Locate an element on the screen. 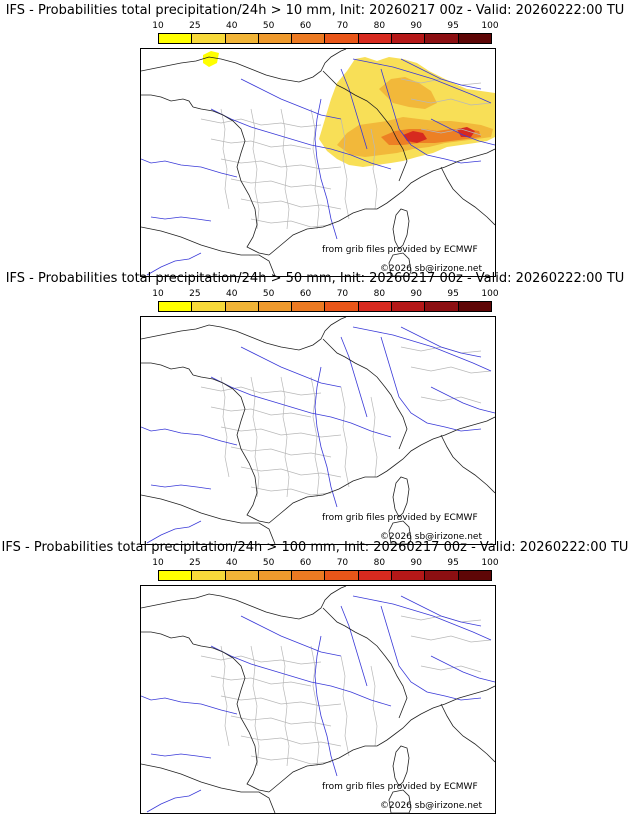 The image size is (630, 828). colorbar-tick-label: 90 is located at coordinates (416, 294).